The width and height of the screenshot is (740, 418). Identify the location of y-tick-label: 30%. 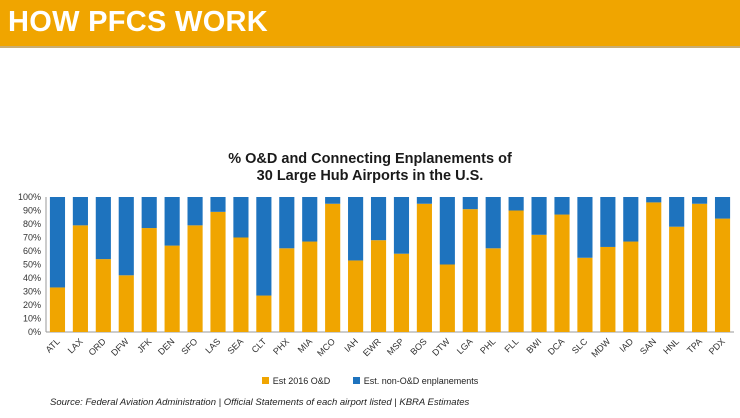
(32, 292).